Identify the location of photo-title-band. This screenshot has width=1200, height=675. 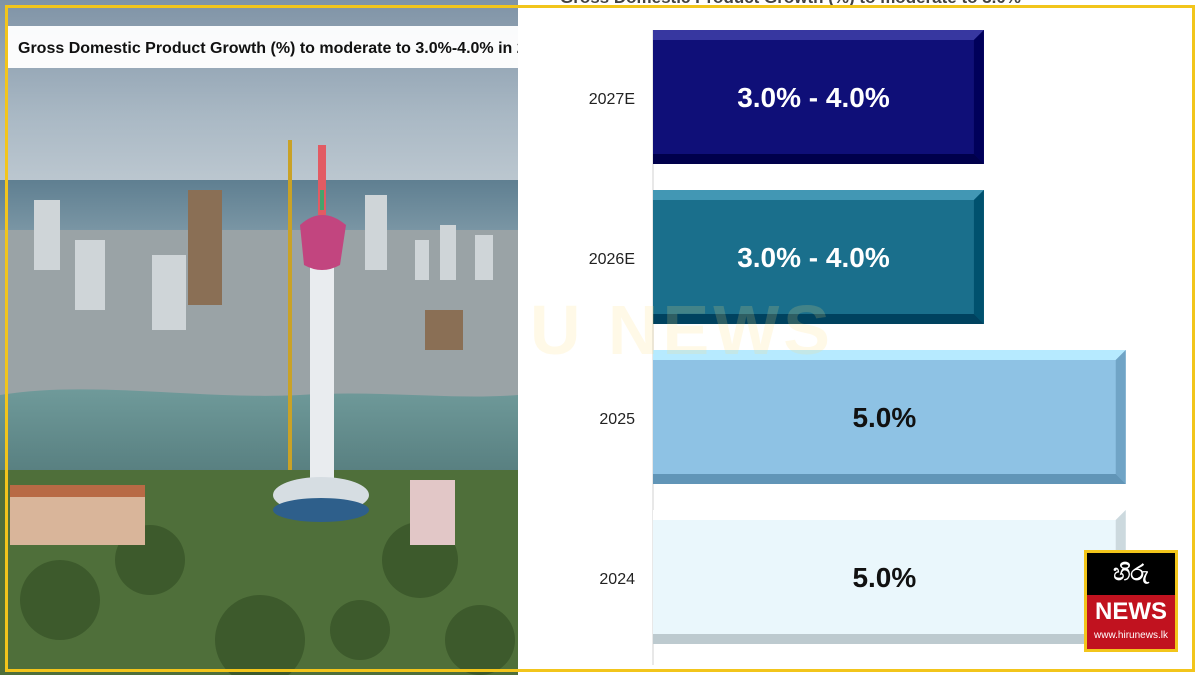
(263, 47).